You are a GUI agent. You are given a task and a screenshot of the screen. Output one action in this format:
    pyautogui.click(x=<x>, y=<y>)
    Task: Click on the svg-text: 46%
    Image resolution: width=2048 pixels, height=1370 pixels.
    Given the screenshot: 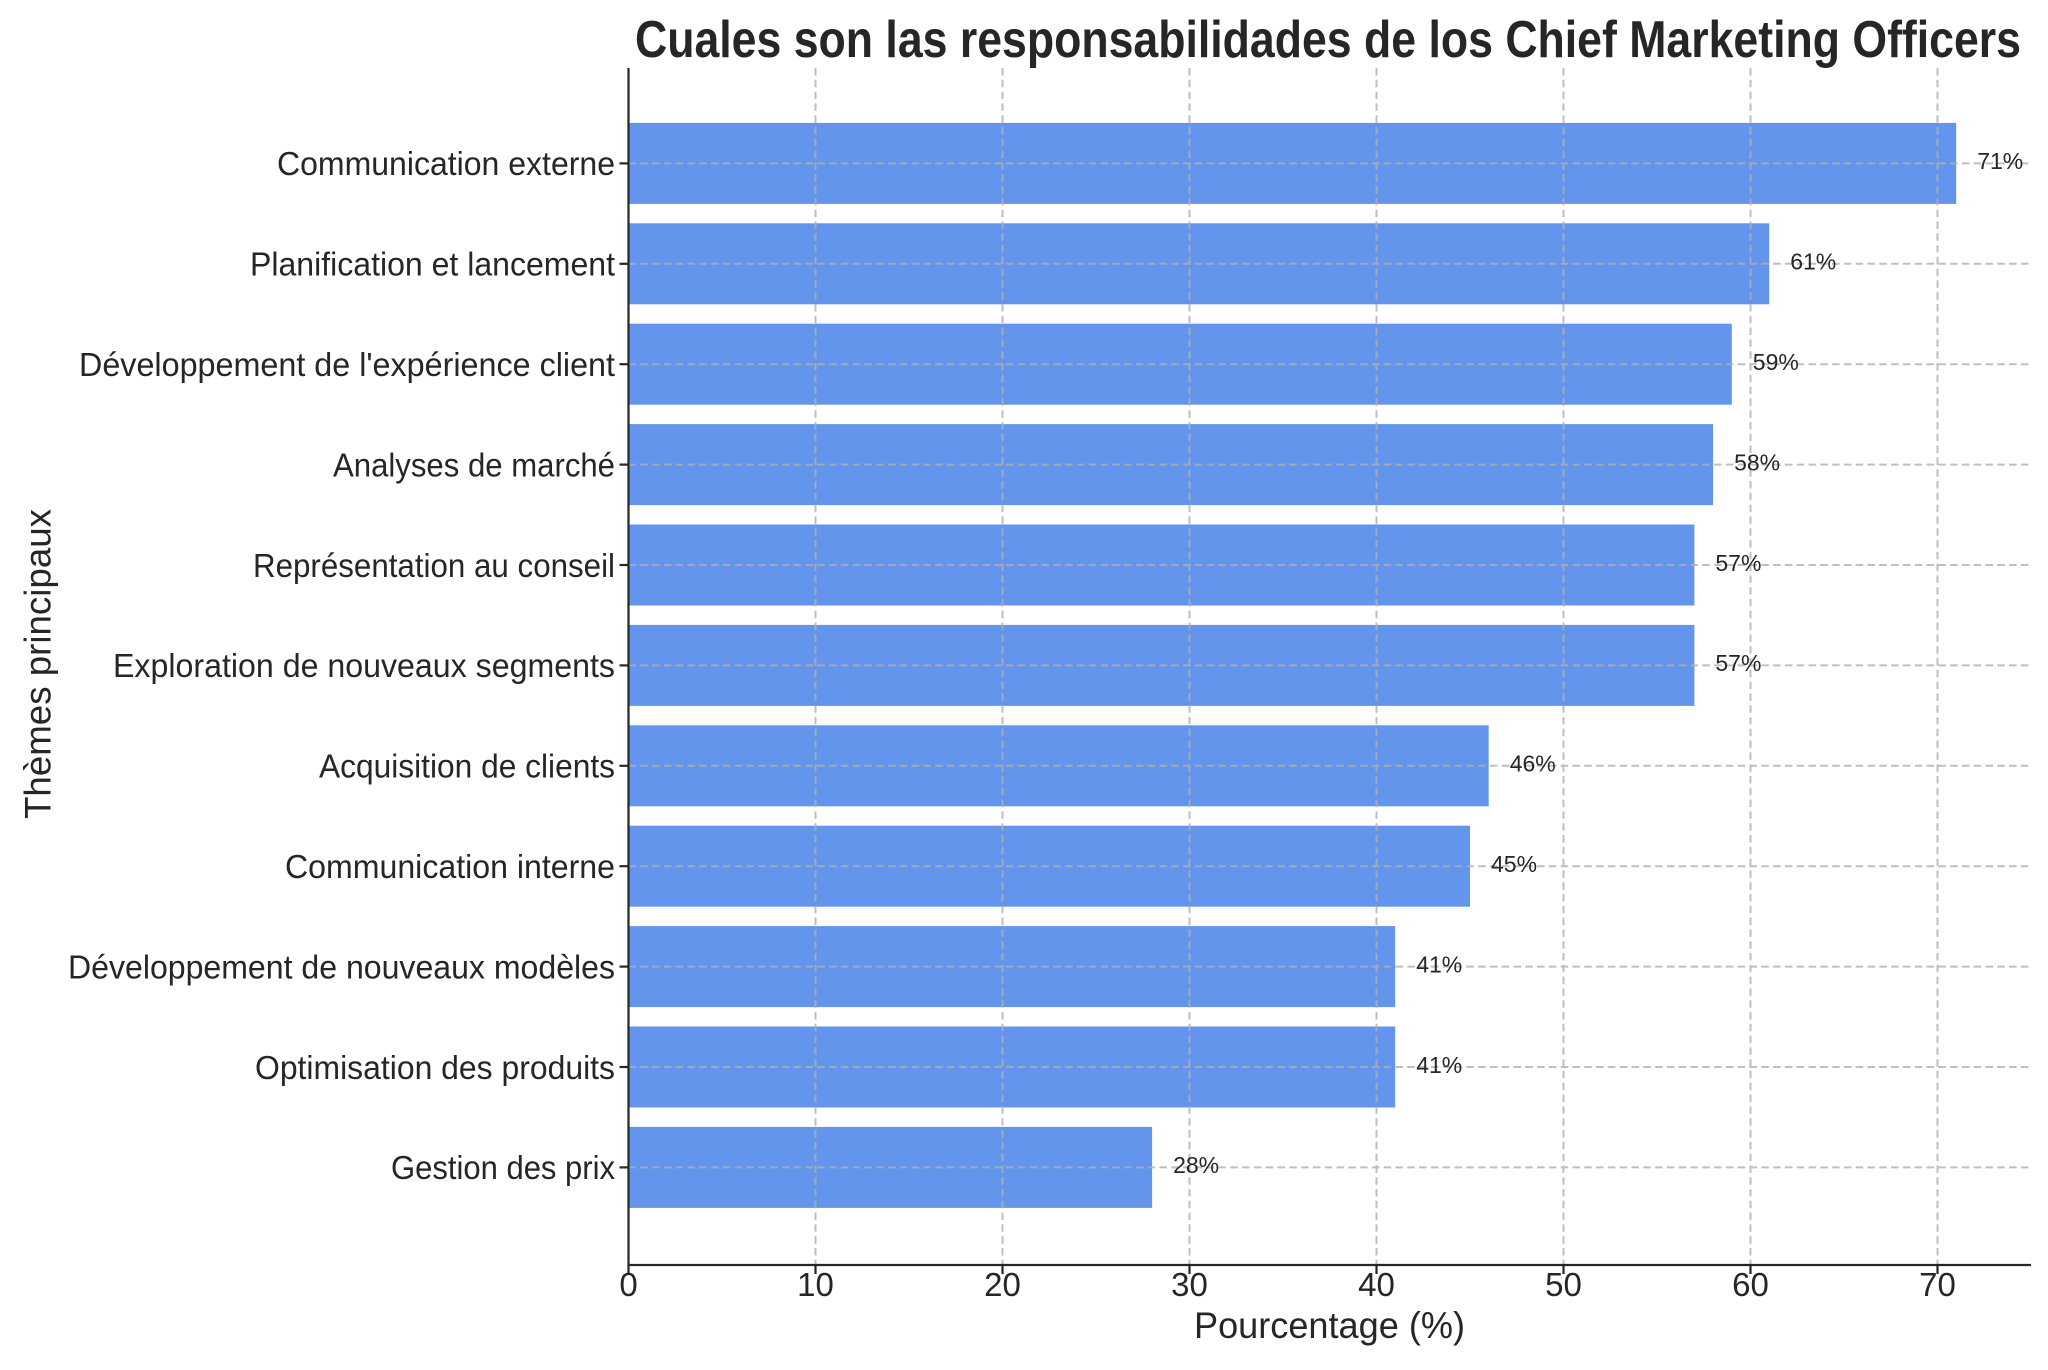 What is the action you would take?
    pyautogui.click(x=1533, y=764)
    